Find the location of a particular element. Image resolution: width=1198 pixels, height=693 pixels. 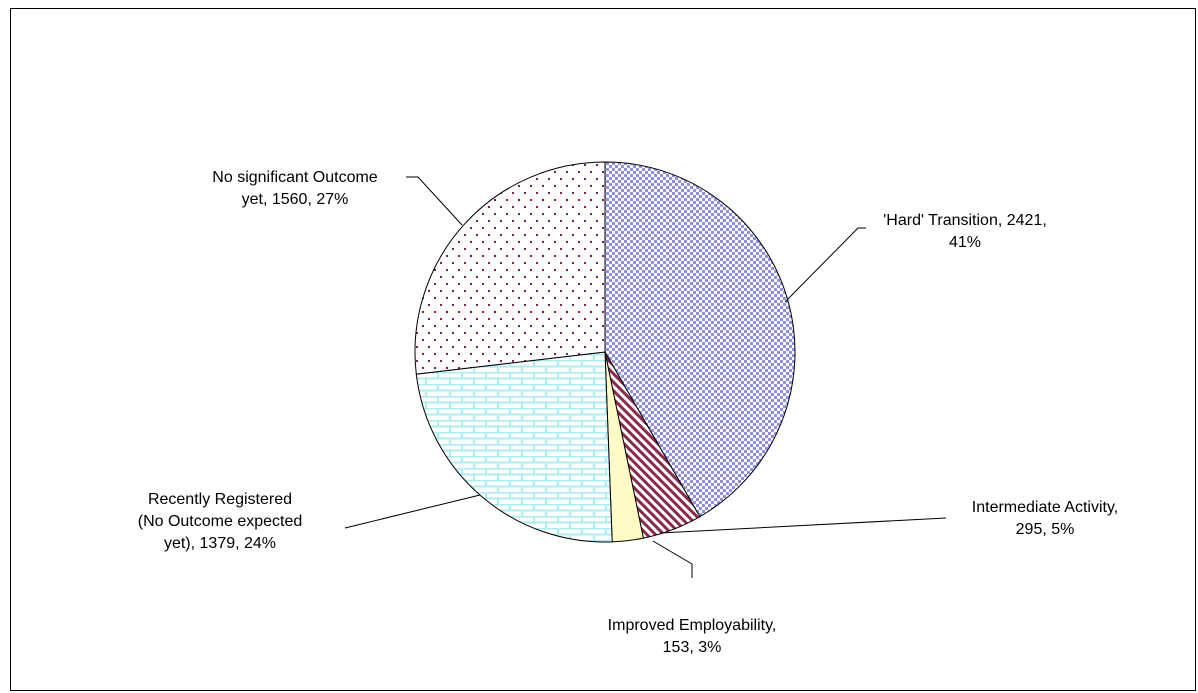

data-label-intermediate-activity: Intermediate Activity, 295, 5% is located at coordinates (1045, 518).